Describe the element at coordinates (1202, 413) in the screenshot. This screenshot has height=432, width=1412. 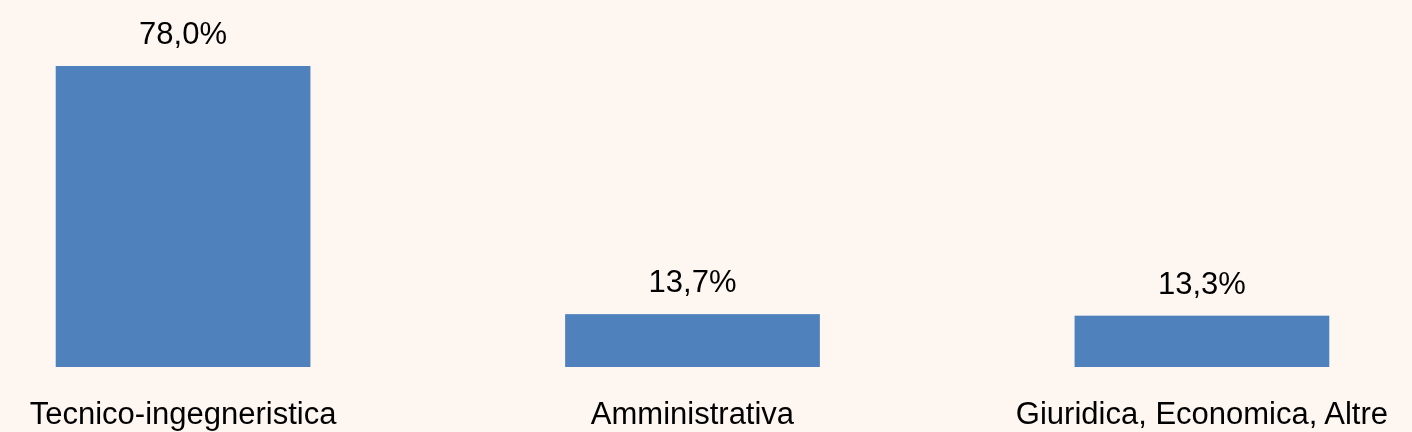
I see `x-tick-label: Giuridica, Economica, Altre` at that location.